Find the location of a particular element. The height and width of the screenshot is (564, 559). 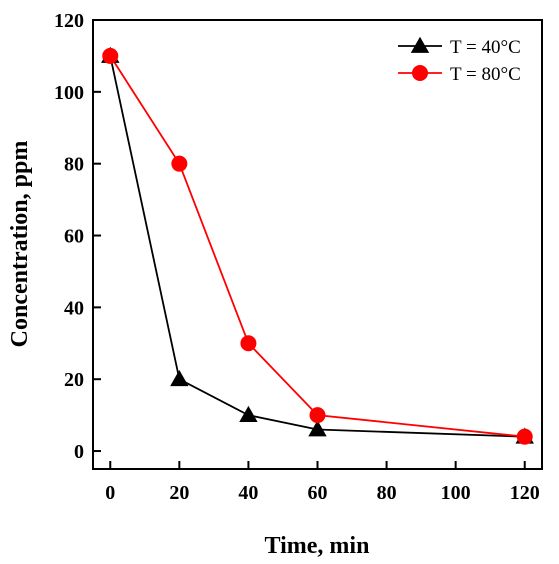

y-tick-label-3: 60 is located at coordinates (74, 237).